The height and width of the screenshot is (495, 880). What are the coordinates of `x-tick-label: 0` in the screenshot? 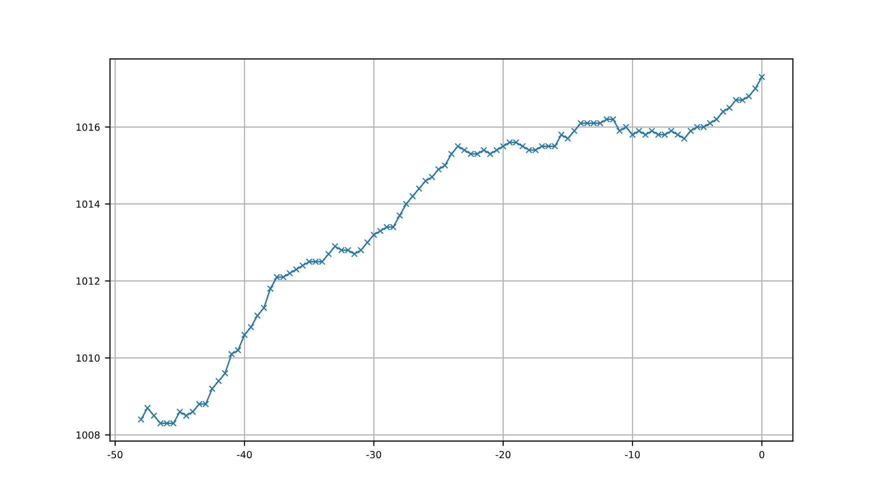 It's located at (761, 454).